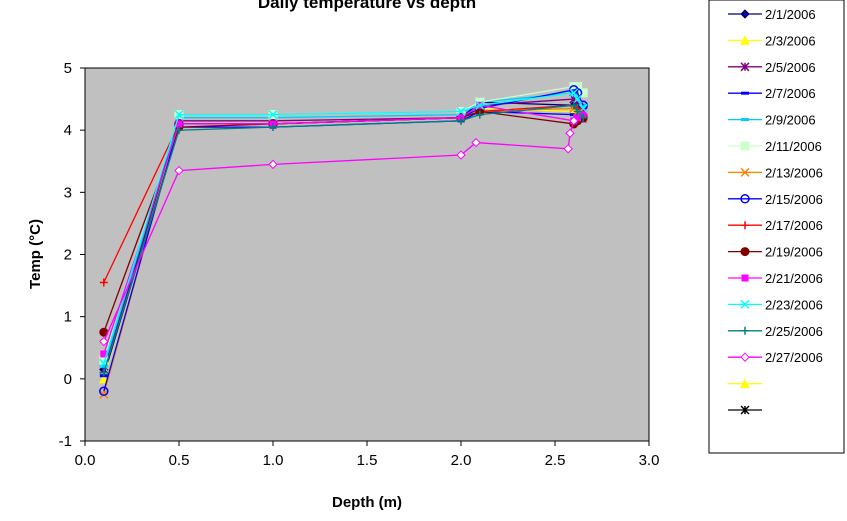 This screenshot has height=521, width=847. Describe the element at coordinates (367, 502) in the screenshot. I see `x-axis-title: Depth (m)` at that location.